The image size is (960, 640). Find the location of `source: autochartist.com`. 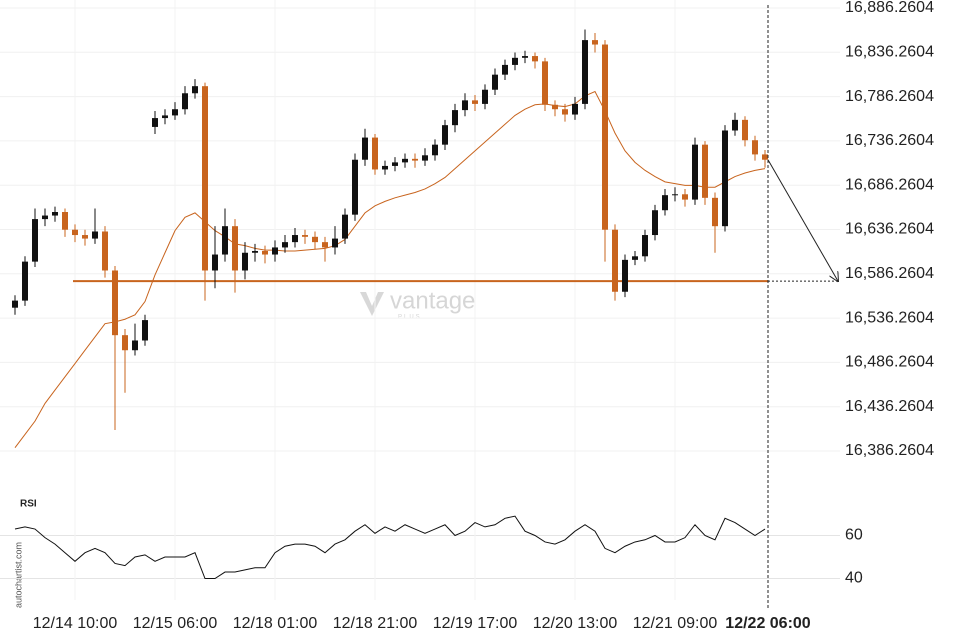

source: autochartist.com is located at coordinates (18, 575).